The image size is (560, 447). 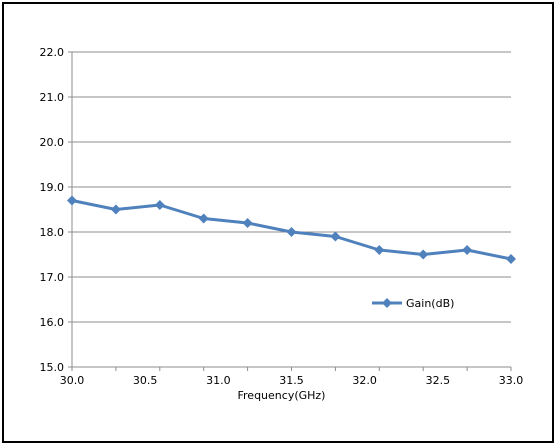 I want to click on y-tick-labels: 22.0 21.0 20.0 19.0 18.0 17.0 16.0 15.0, so click(x=52, y=210).